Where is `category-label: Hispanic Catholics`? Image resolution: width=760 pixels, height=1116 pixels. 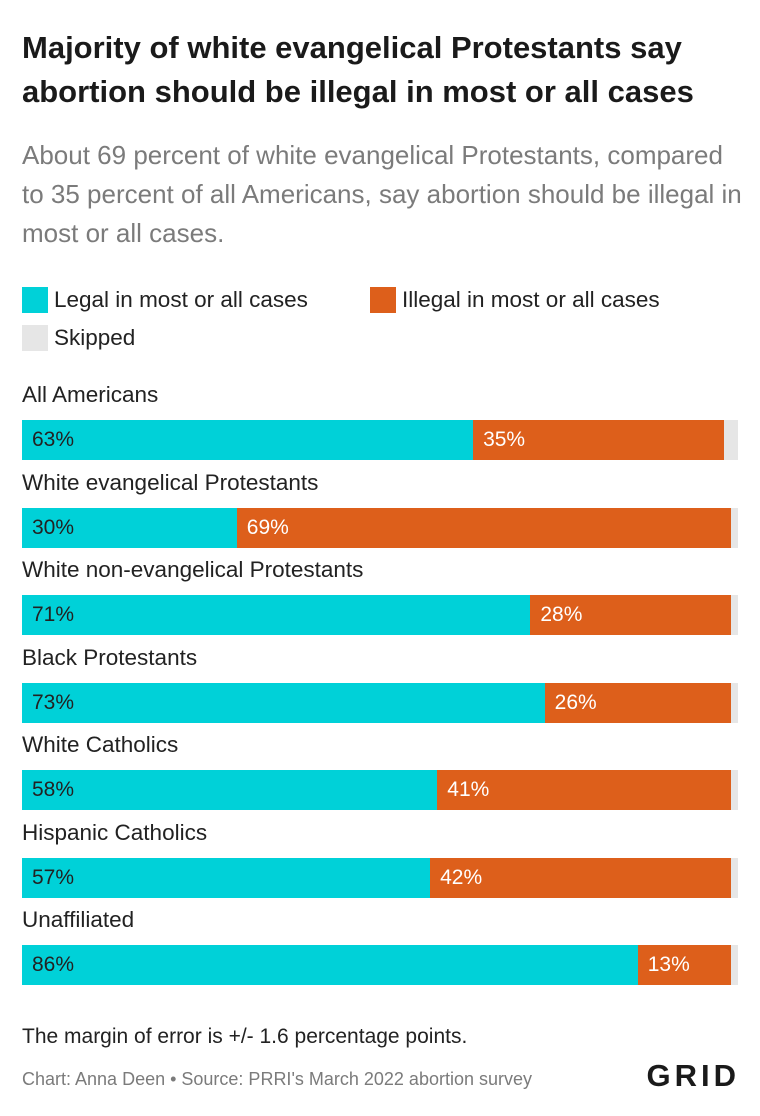
category-label: Hispanic Catholics is located at coordinates (115, 832).